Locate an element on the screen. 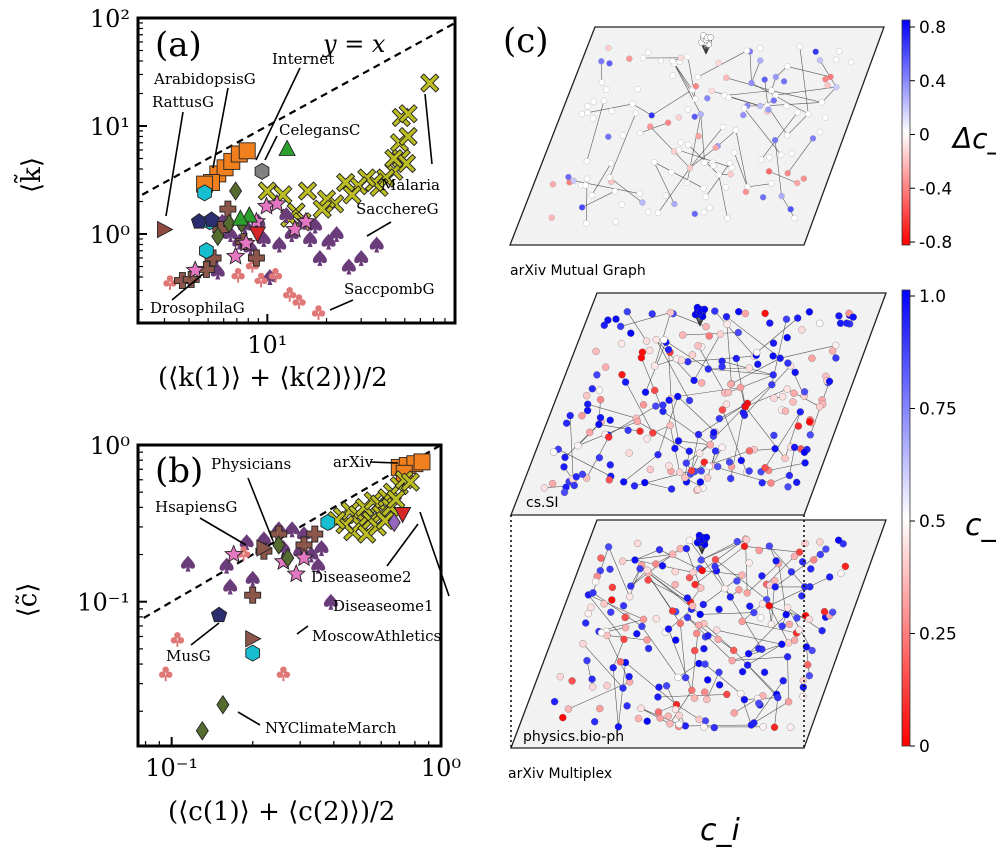 The image size is (996, 856). annotation-musg: MusG is located at coordinates (188, 656).